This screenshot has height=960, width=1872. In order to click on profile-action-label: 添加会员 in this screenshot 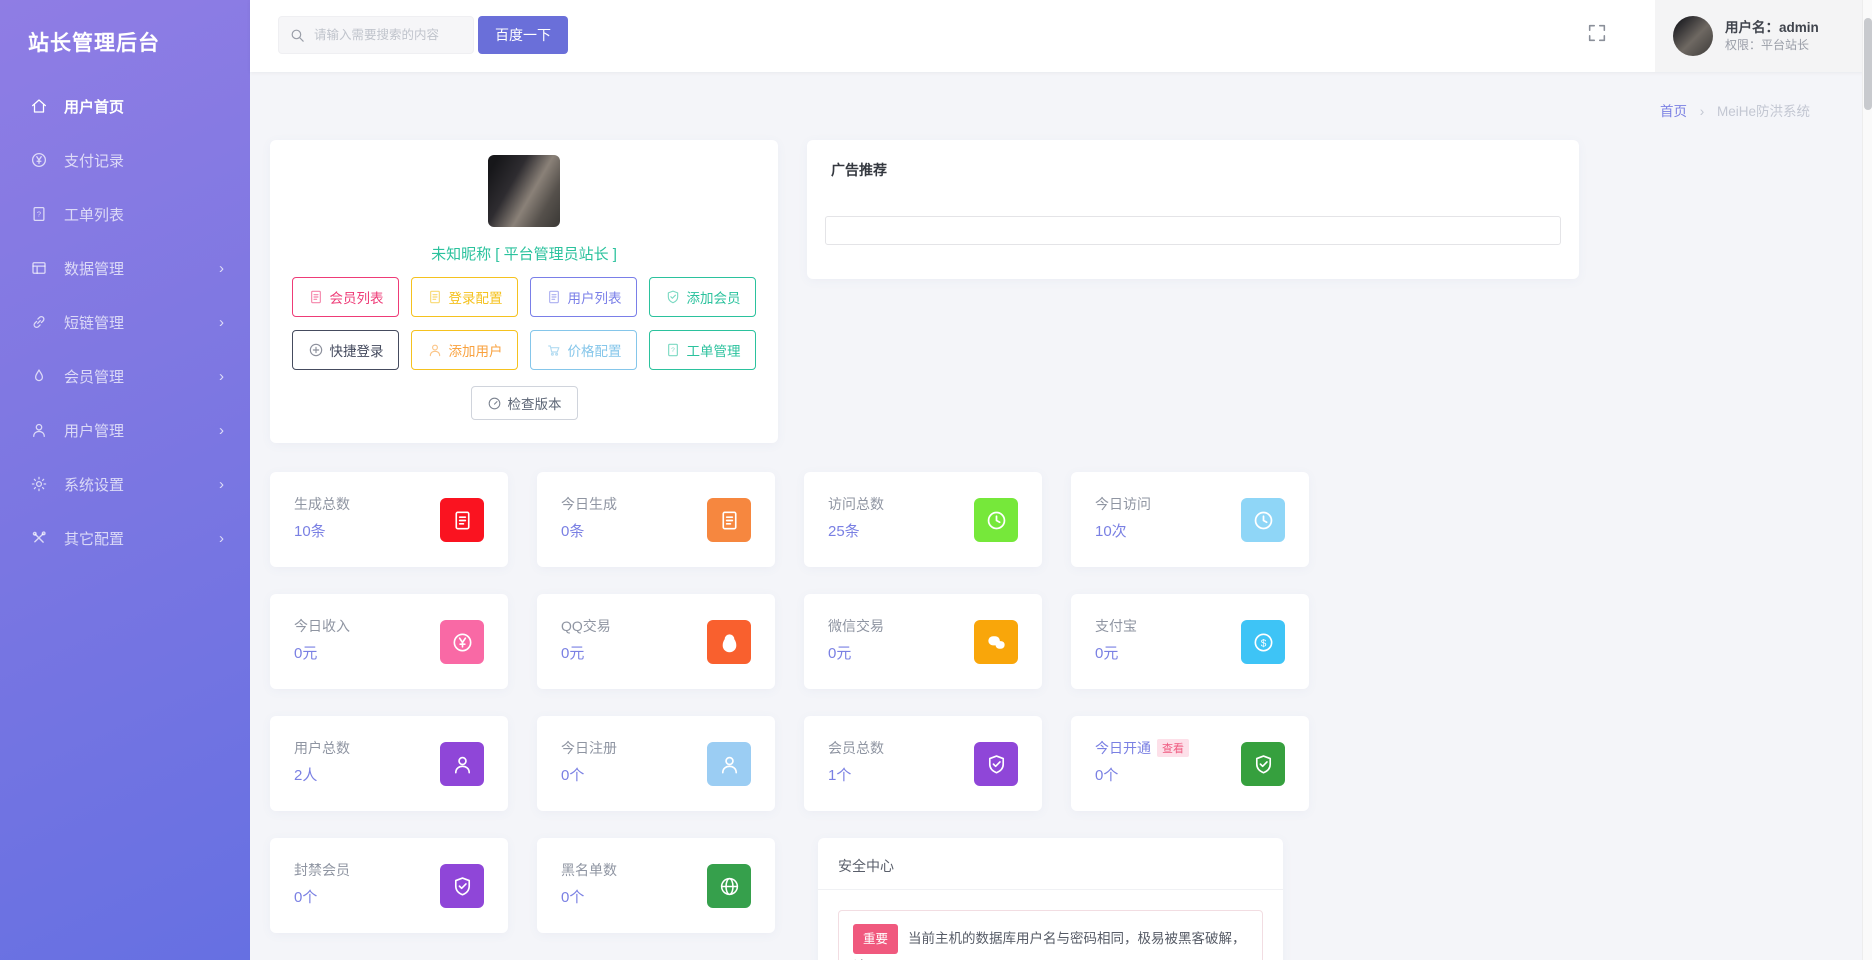, I will do `click(713, 298)`.